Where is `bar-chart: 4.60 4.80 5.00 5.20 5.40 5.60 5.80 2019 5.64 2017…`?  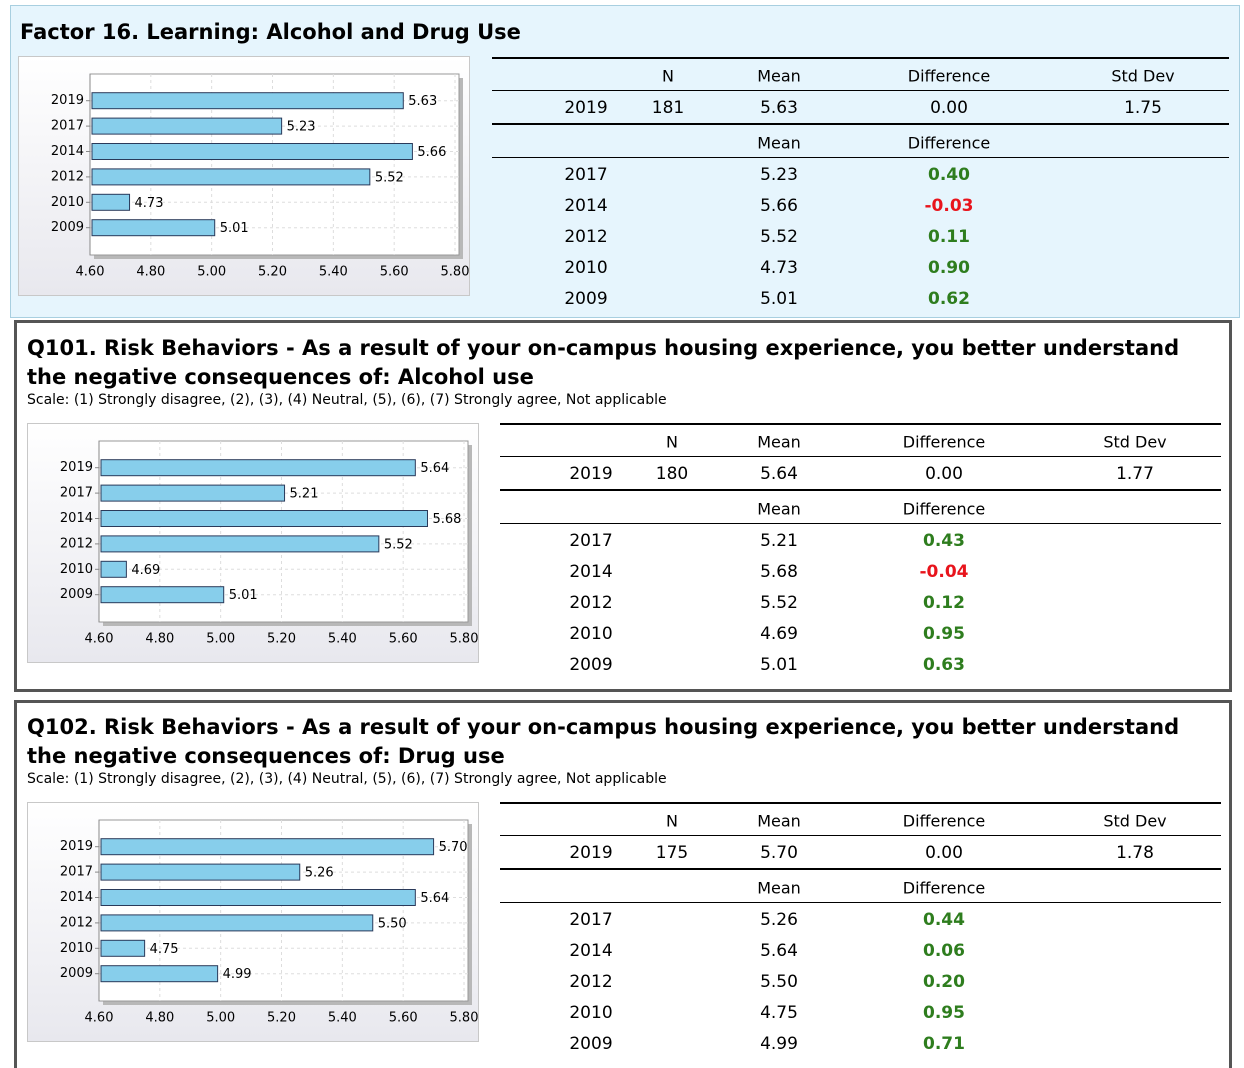 bar-chart: 4.60 4.80 5.00 5.20 5.40 5.60 5.80 2019 5.64 2017… is located at coordinates (253, 543).